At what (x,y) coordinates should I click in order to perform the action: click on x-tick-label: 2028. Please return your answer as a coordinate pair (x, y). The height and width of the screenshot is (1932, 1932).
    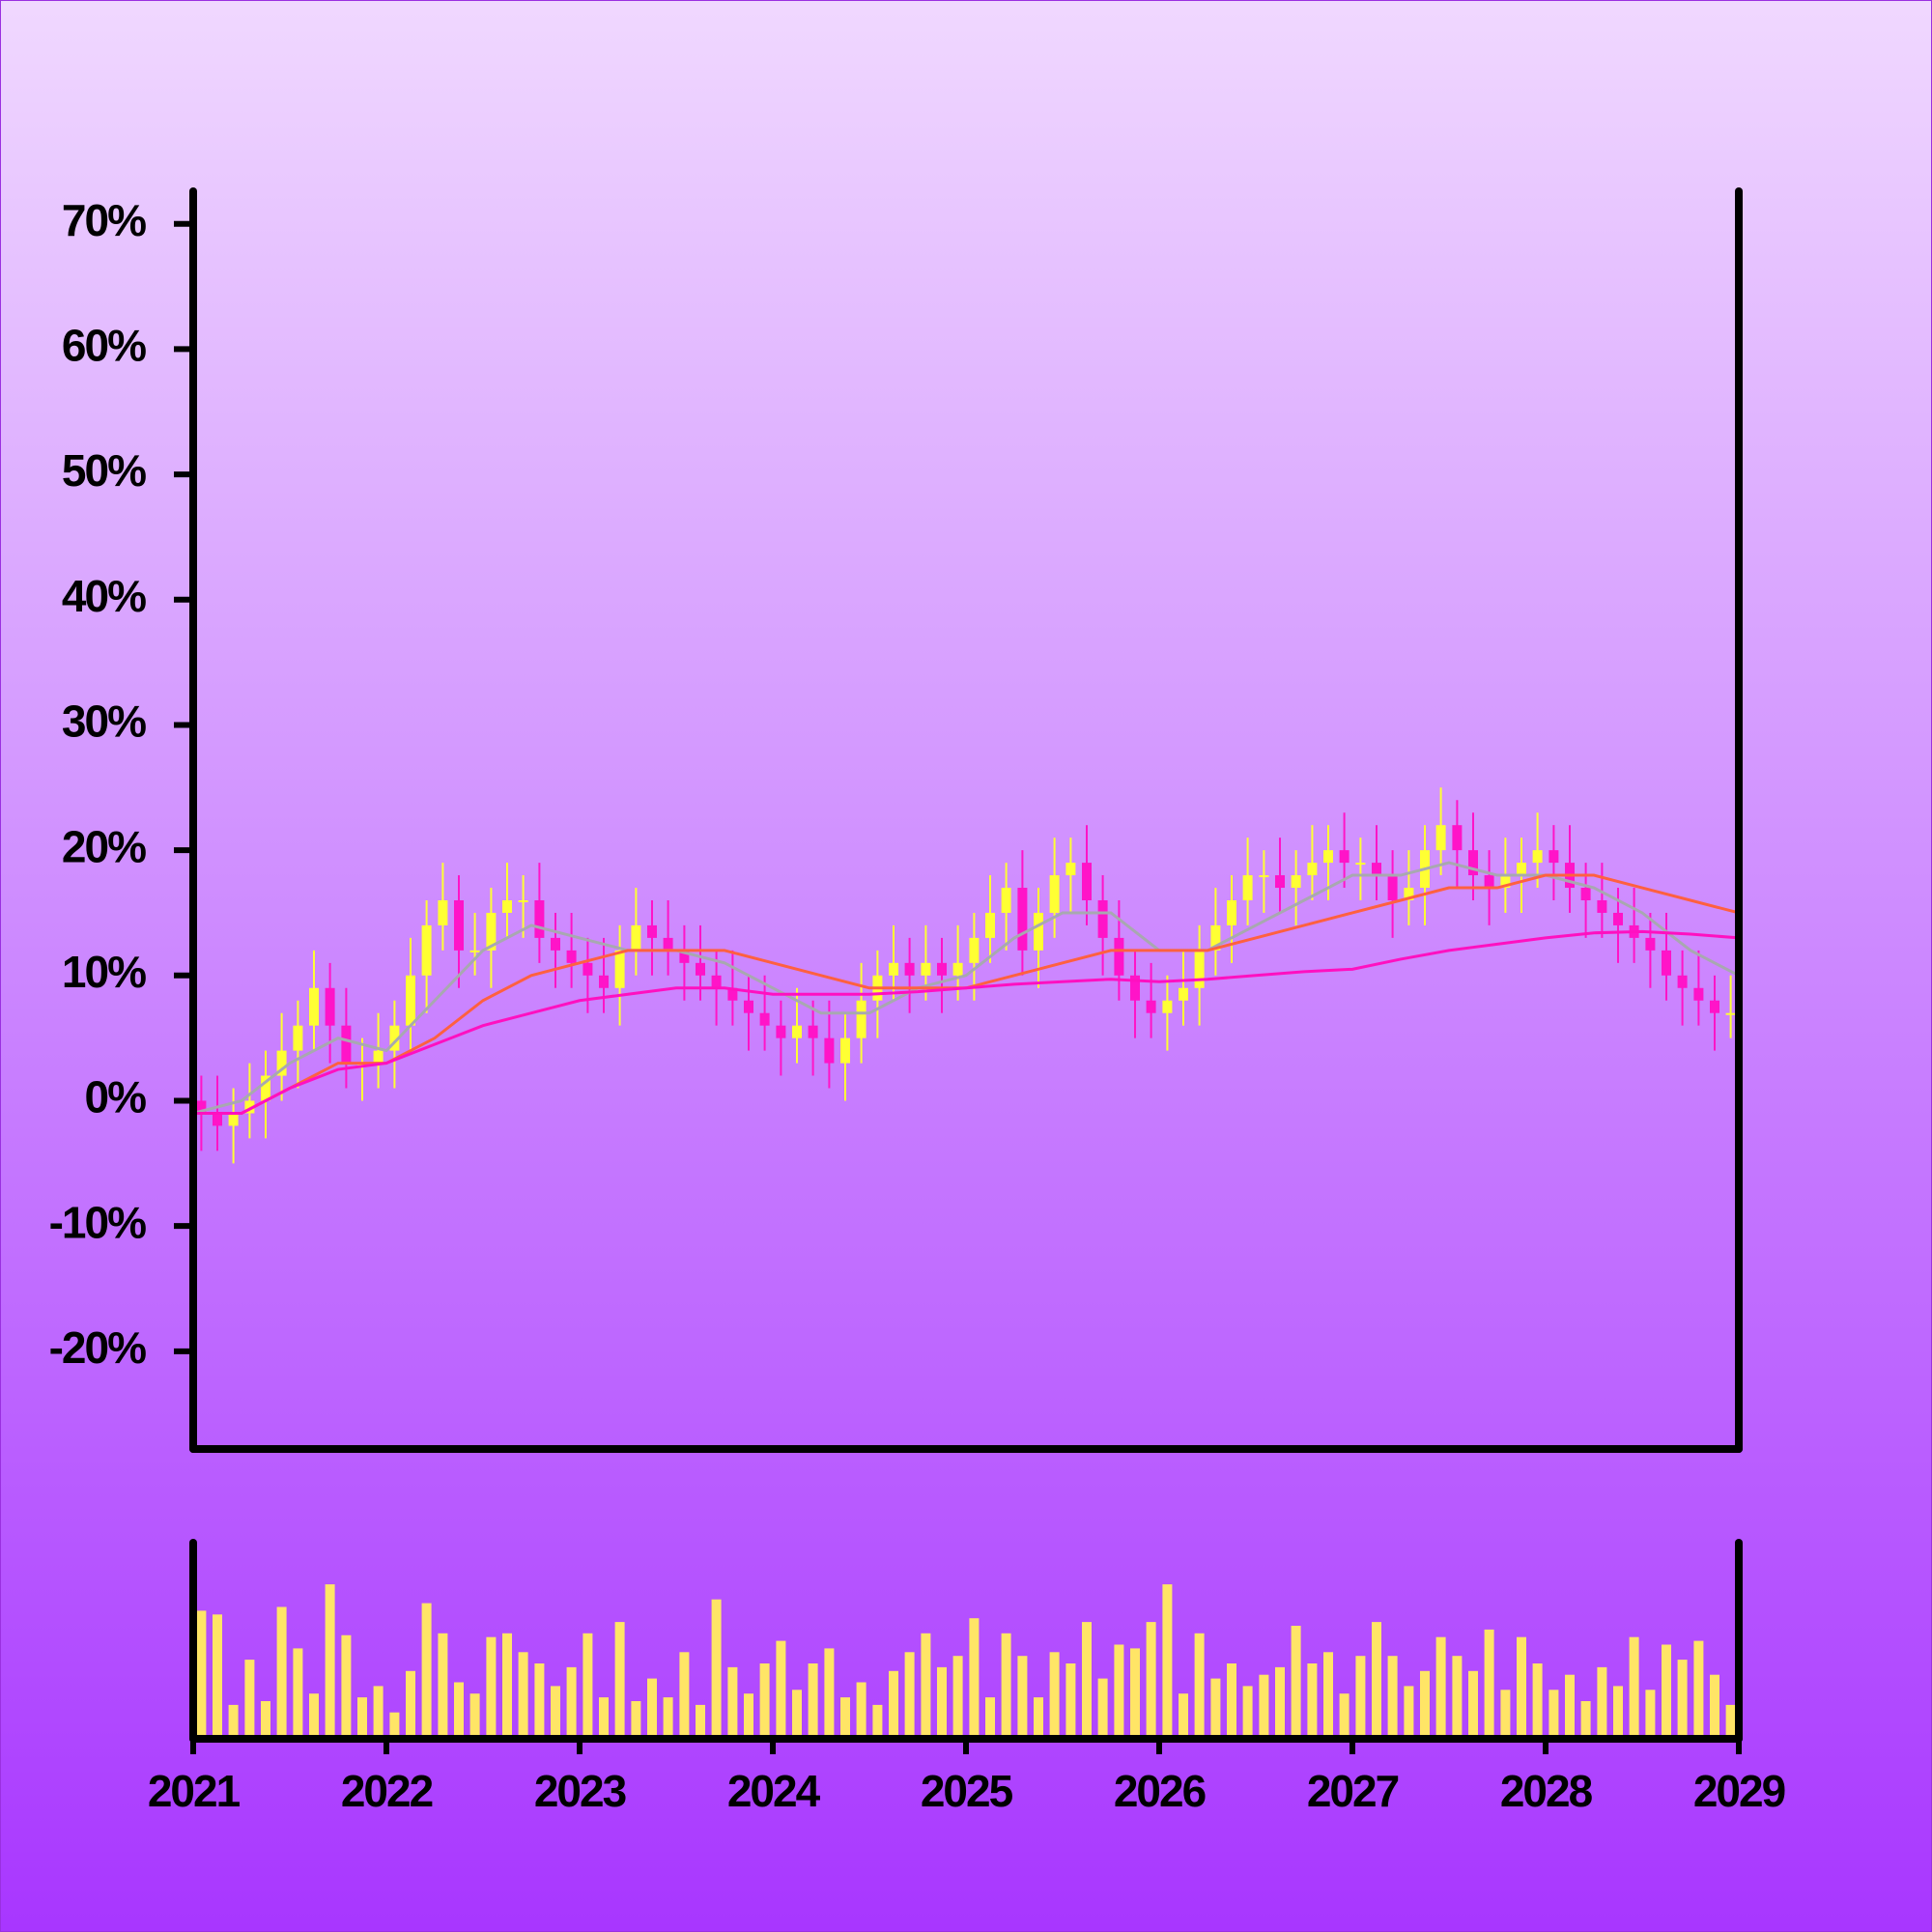
    Looking at the image, I should click on (1546, 1791).